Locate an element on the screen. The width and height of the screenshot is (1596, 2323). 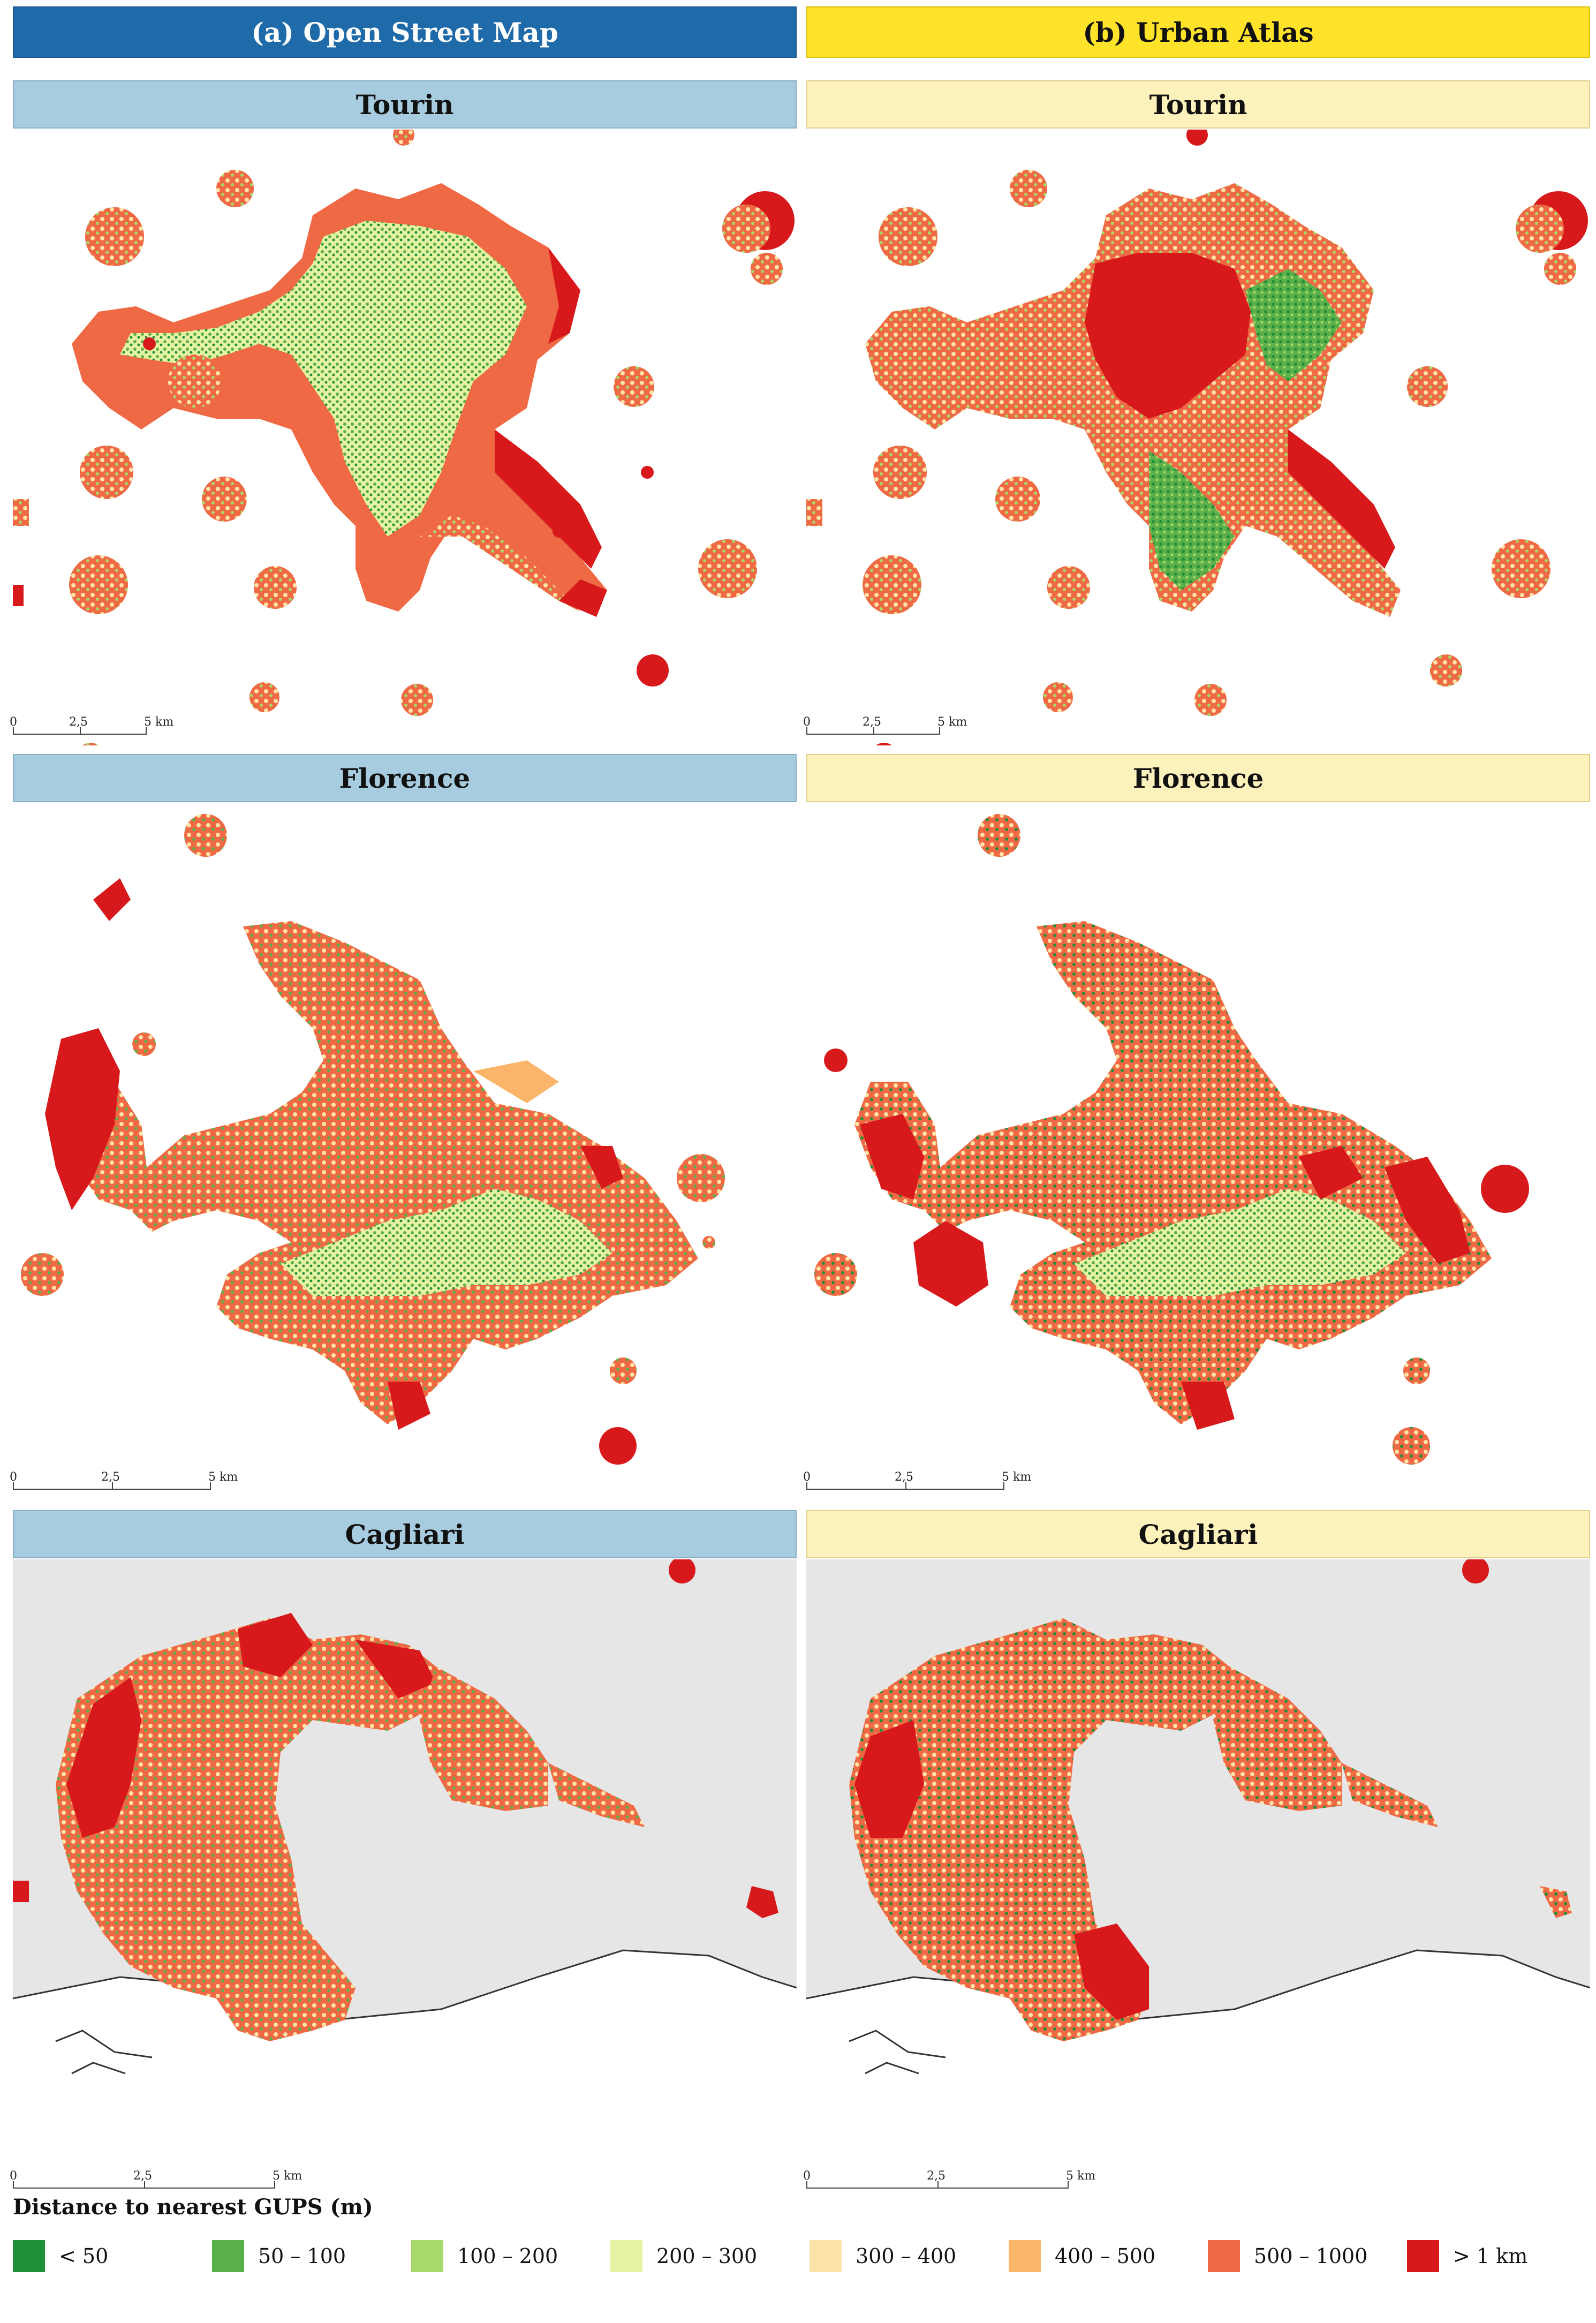
legend-title: Distance to nearest GUPS (m) is located at coordinates (193, 2207).